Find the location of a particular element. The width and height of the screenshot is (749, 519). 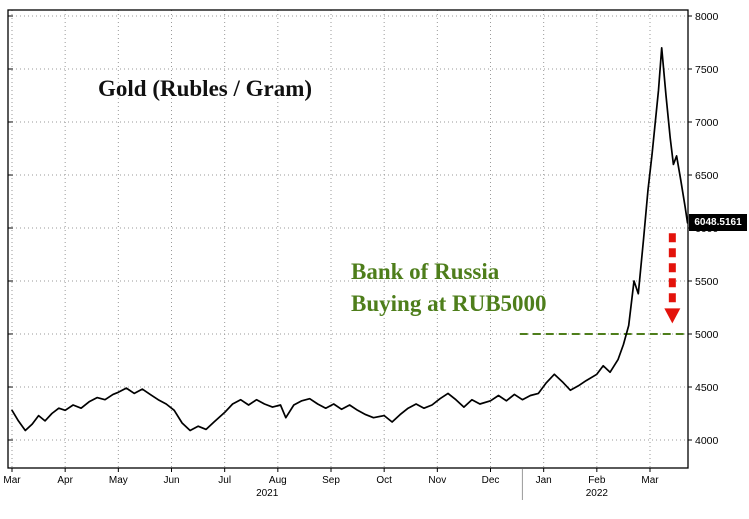

y-axis-tick-label: 7000 is located at coordinates (707, 123).